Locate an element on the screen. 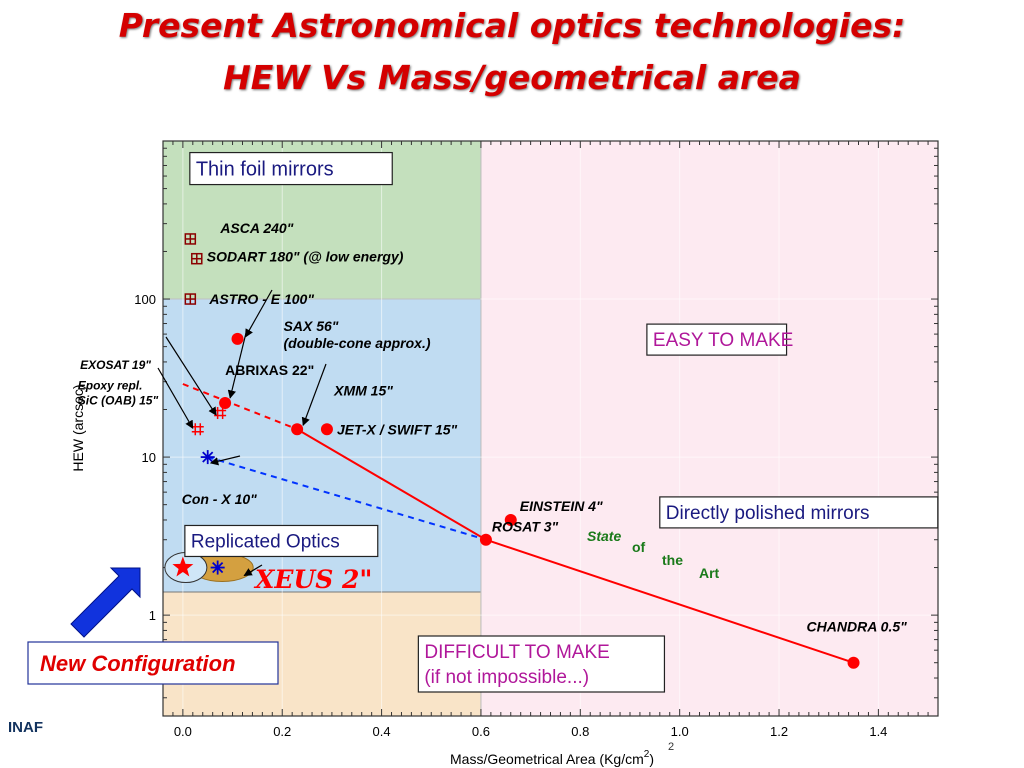 Image resolution: width=1024 pixels, height=768 pixels. x-tick-label: 1.2 is located at coordinates (779, 731).